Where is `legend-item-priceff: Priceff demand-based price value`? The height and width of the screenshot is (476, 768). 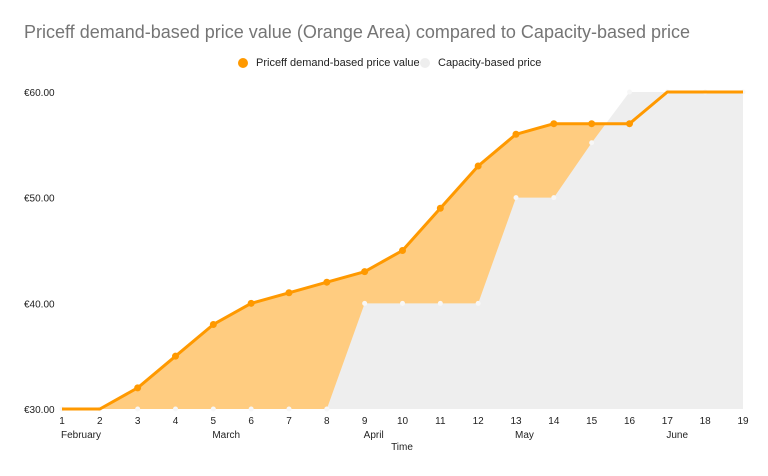 legend-item-priceff: Priceff demand-based price value is located at coordinates (329, 63).